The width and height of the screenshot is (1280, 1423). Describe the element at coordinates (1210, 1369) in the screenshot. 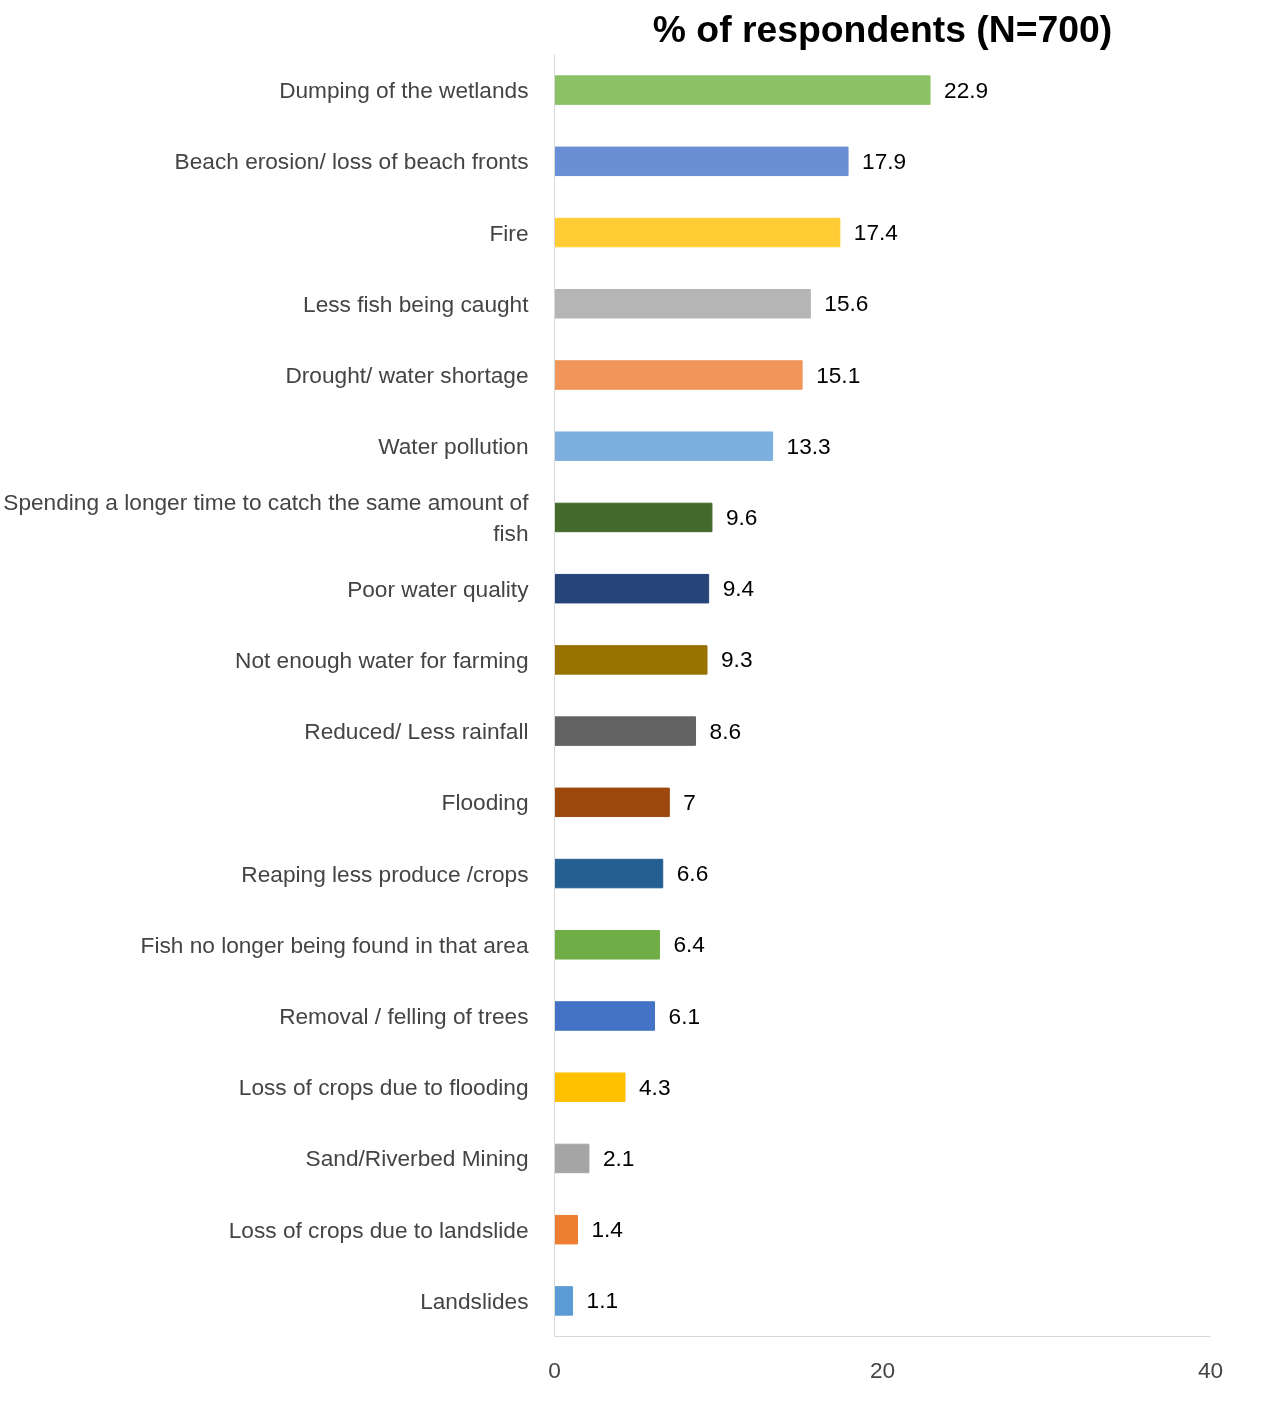

I see `x-tick-label: 40` at that location.